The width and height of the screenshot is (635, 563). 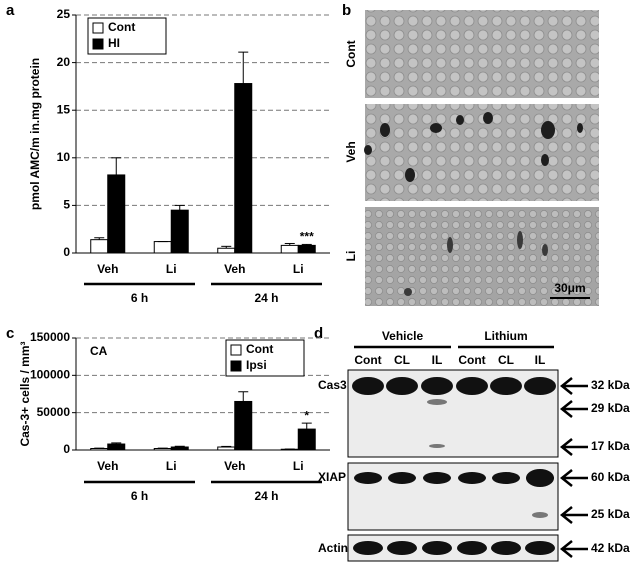 What do you see at coordinates (610, 477) in the screenshot?
I see `marker-label: 60 kDa` at bounding box center [610, 477].